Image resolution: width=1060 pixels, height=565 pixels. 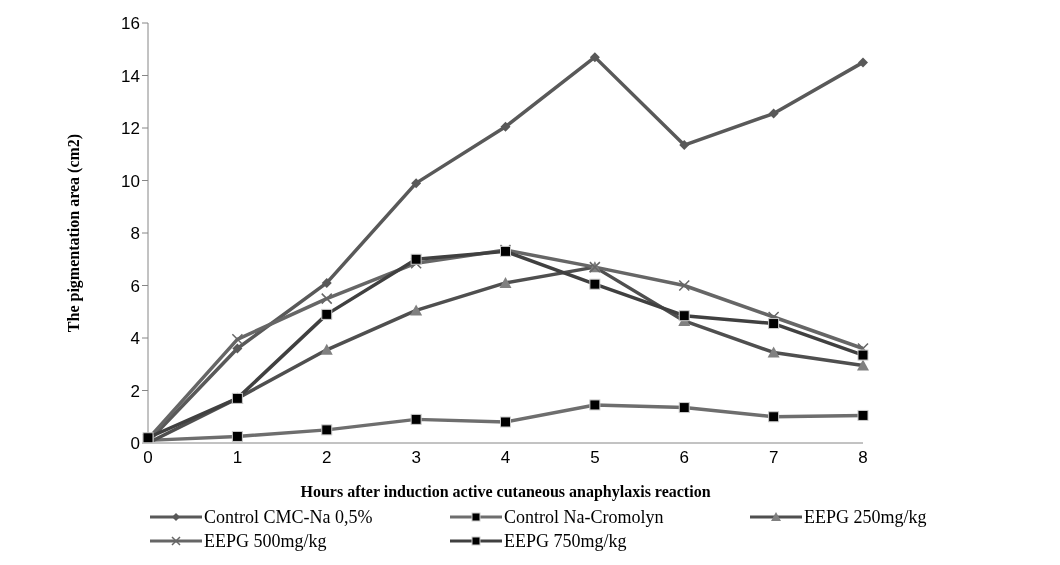 I want to click on y-tick-label: 14, so click(x=130, y=76).